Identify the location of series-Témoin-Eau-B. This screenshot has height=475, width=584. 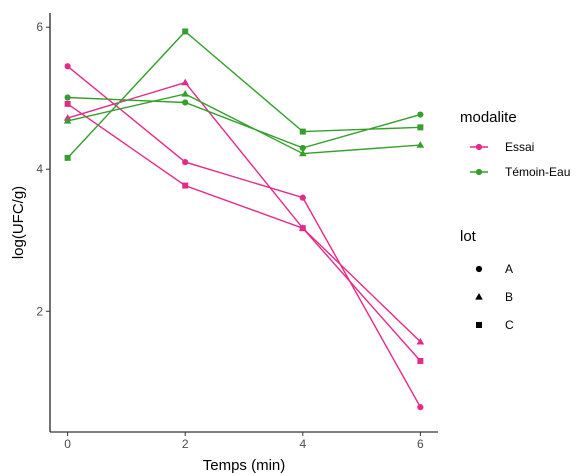
(244, 123).